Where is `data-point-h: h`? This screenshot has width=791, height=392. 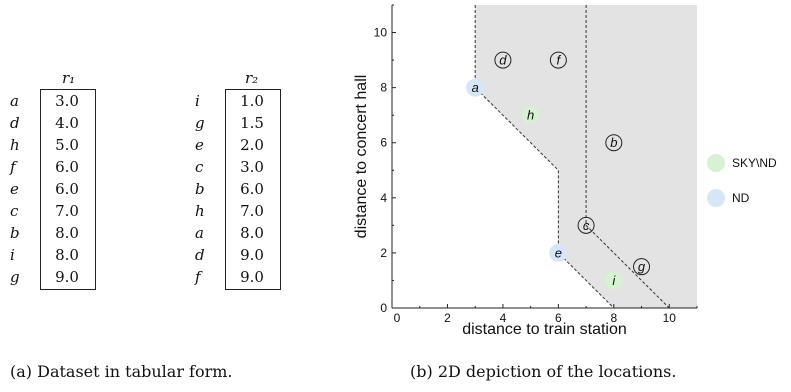 data-point-h: h is located at coordinates (530, 115).